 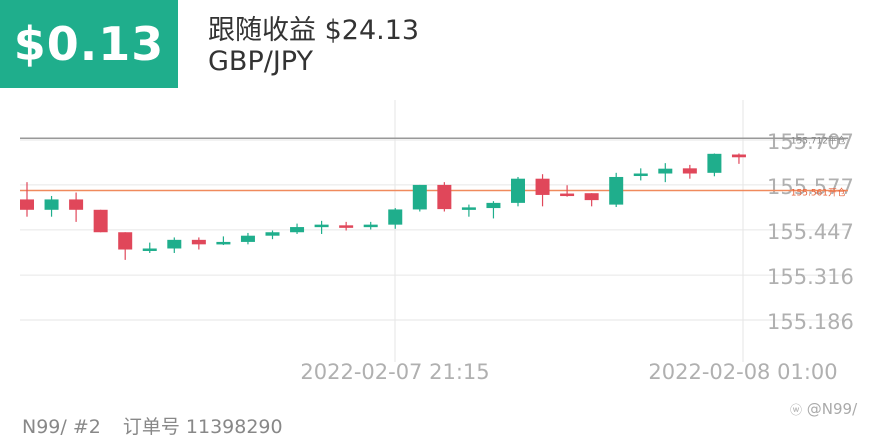 I want to click on profit-value: $0.13, so click(x=89, y=44).